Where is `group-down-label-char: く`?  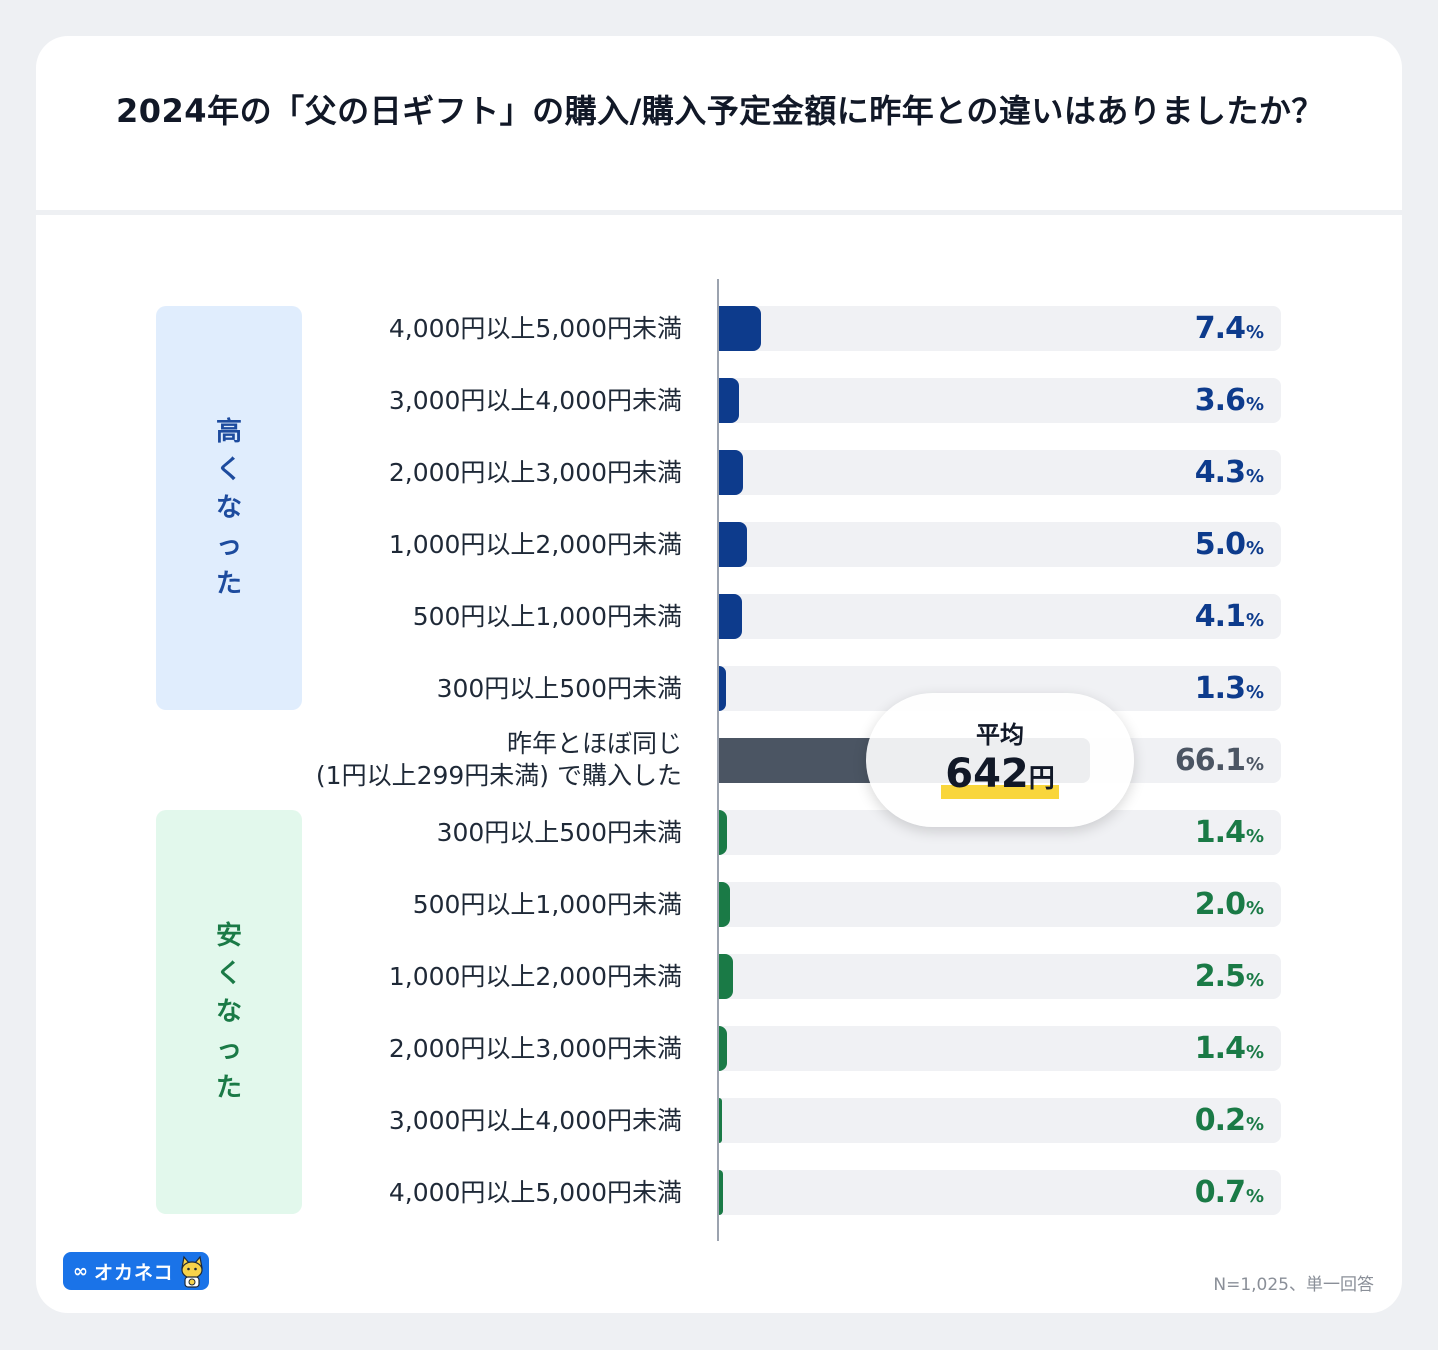
group-down-label-char: く is located at coordinates (228, 974).